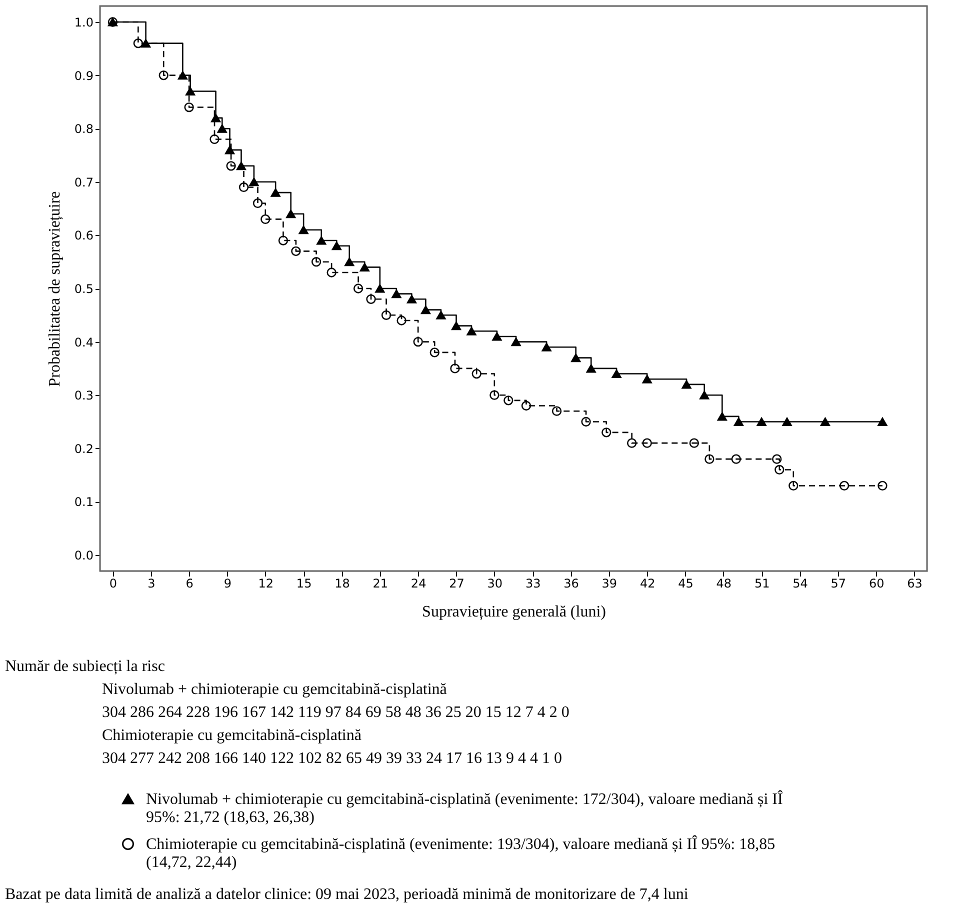 The width and height of the screenshot is (959, 916). Describe the element at coordinates (336, 712) in the screenshot. I see `text: 304 286 264 228 196 167 142 119 97 84 69 58 48 36 25 20 15 12 7 4 2 0` at that location.